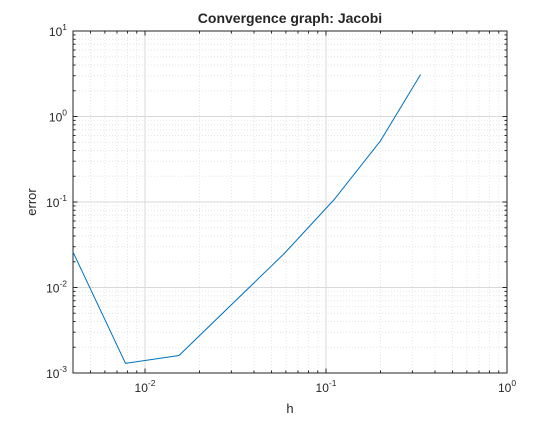 The image size is (560, 425). Describe the element at coordinates (64, 27) in the screenshot. I see `tick-label-exponent: 1` at that location.